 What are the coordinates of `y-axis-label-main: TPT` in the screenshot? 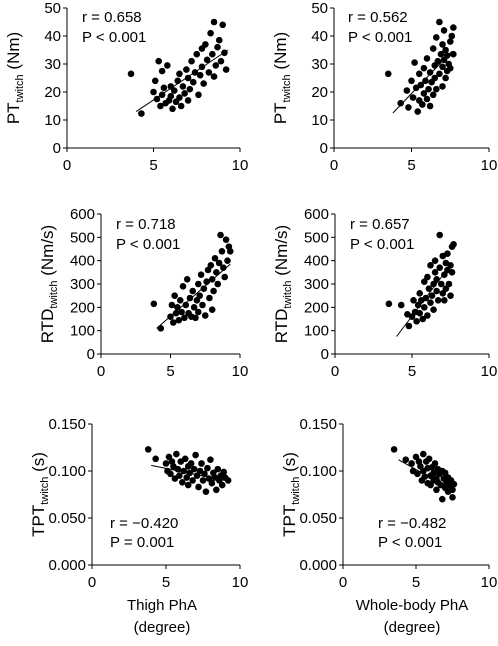 It's located at (38, 521).